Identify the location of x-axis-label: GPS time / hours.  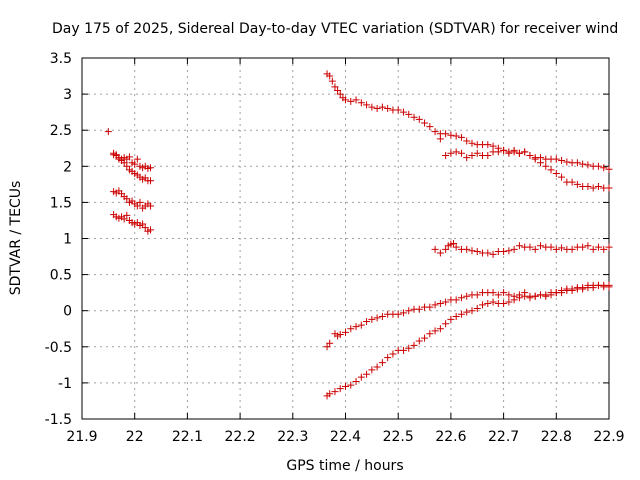
(344, 466).